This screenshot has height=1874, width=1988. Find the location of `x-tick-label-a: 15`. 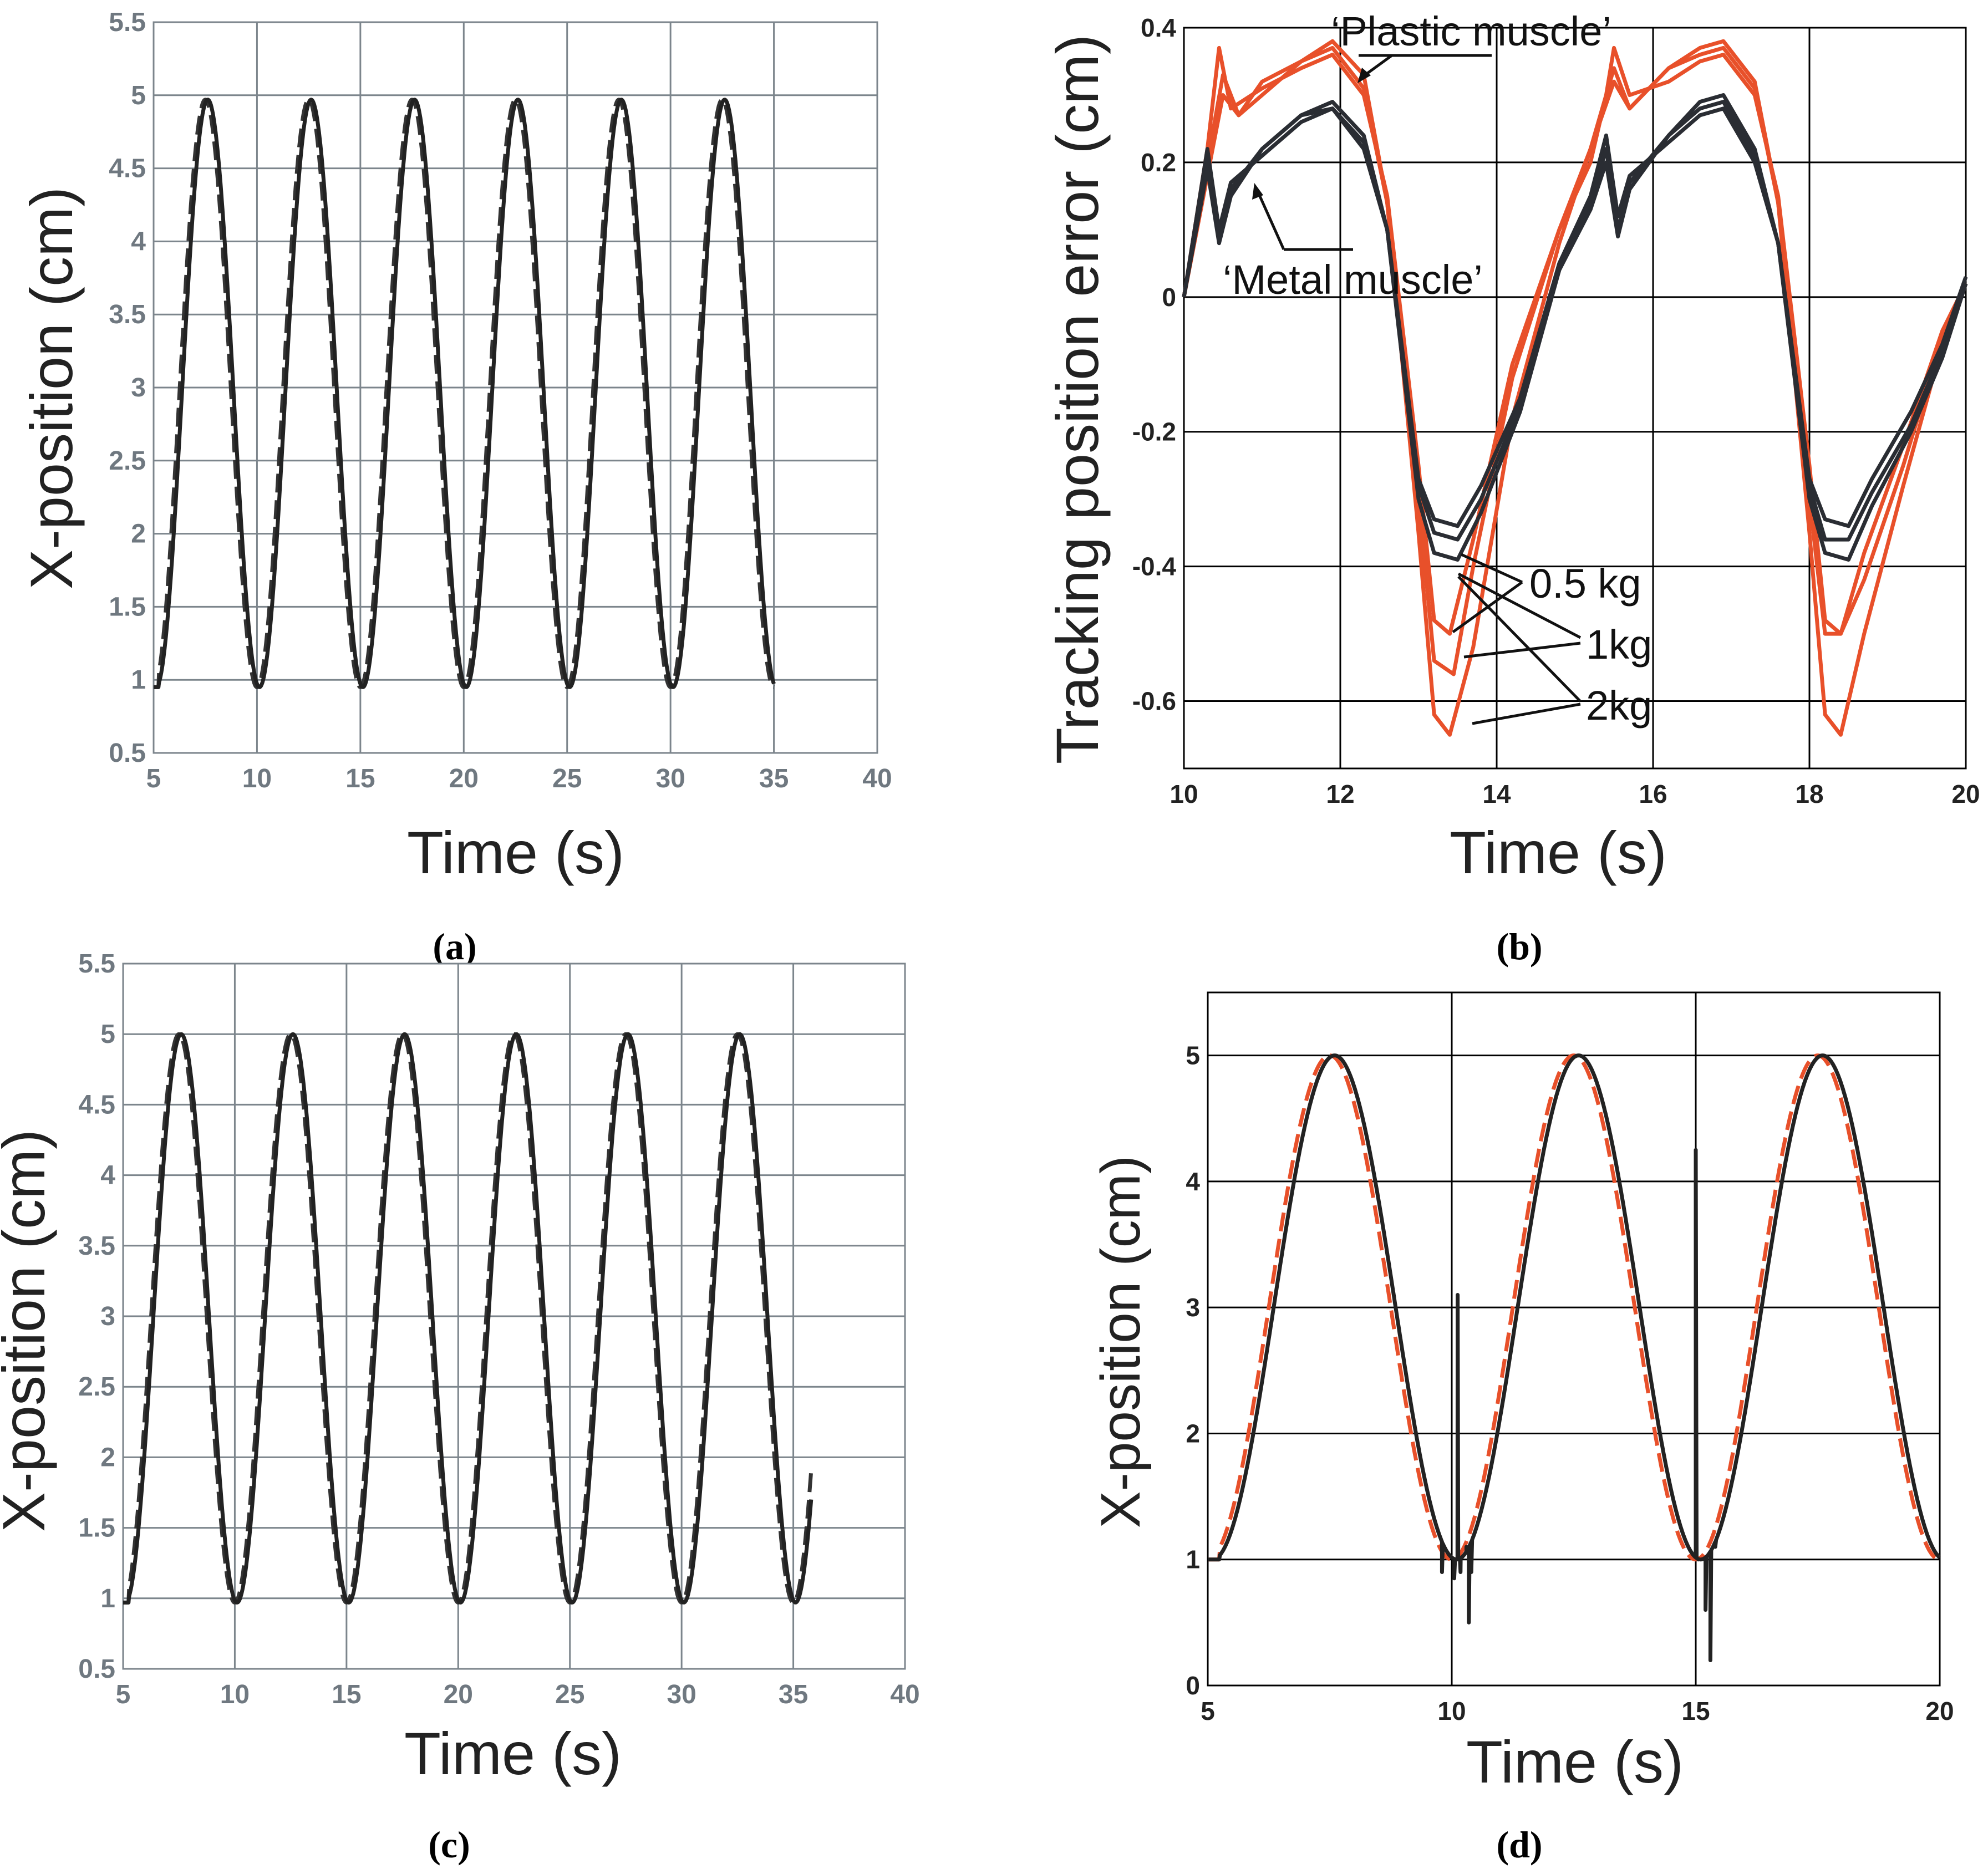

x-tick-label-a: 15 is located at coordinates (360, 779).